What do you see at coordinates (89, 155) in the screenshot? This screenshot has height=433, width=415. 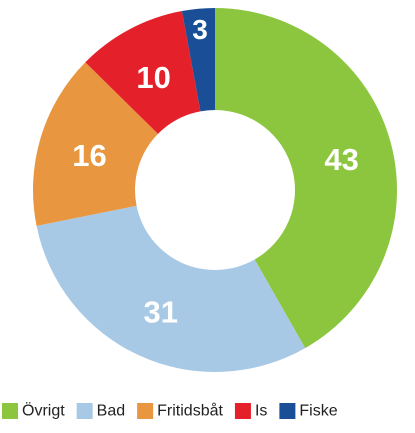 I see `data-label: 16` at bounding box center [89, 155].